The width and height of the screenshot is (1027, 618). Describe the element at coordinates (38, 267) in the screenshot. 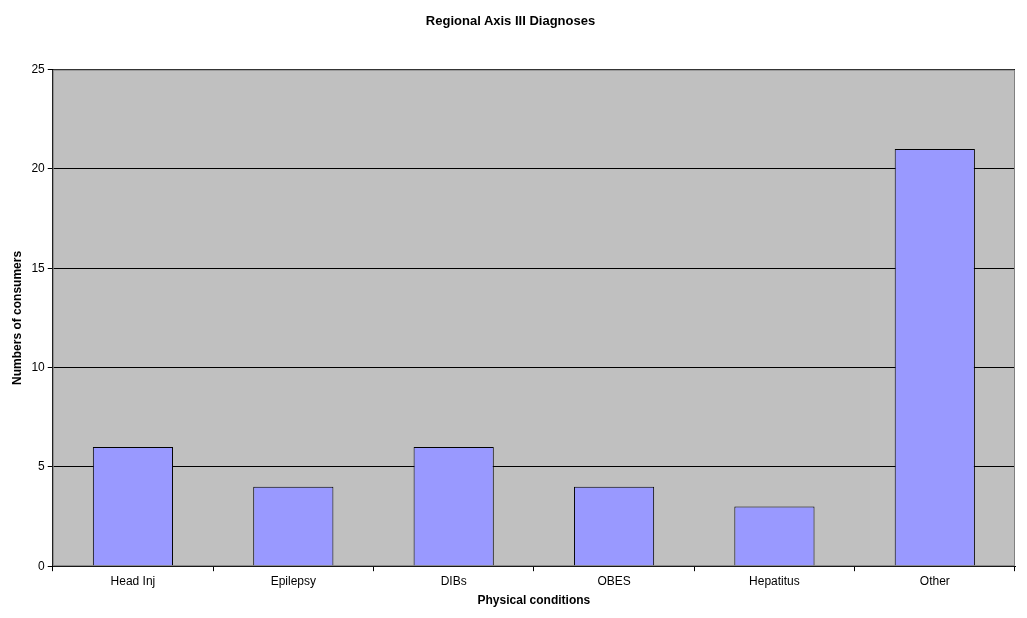

I see `y-tick-label: 15` at that location.